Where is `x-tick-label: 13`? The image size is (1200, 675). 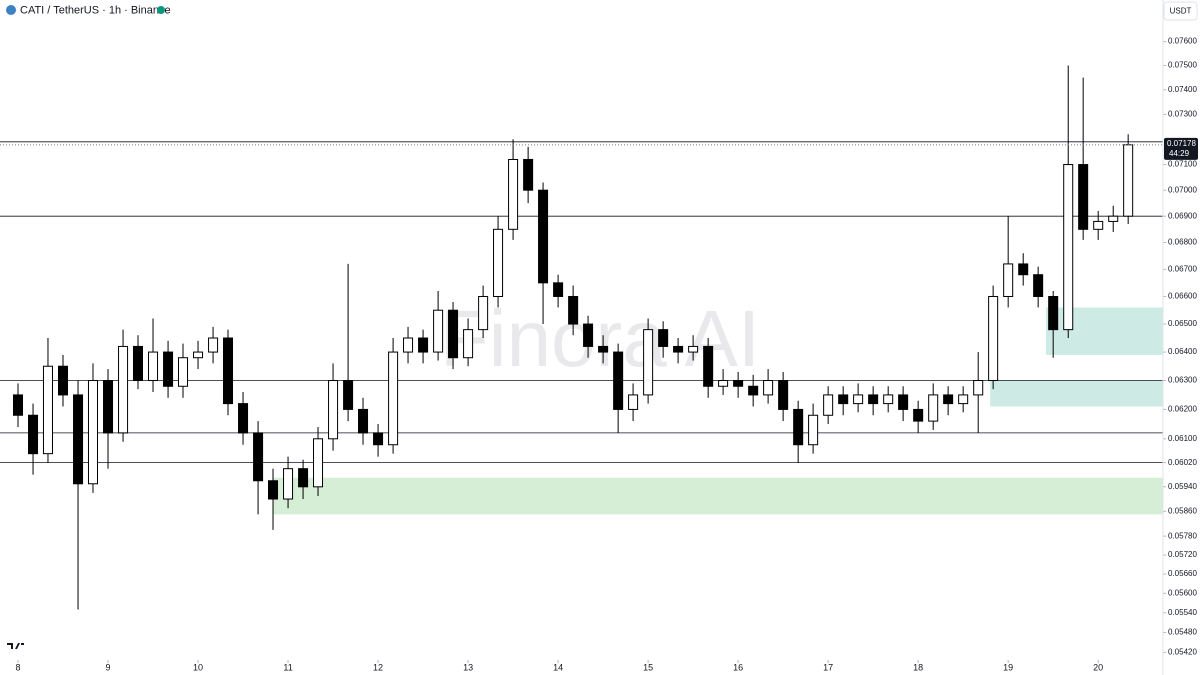 x-tick-label: 13 is located at coordinates (468, 667).